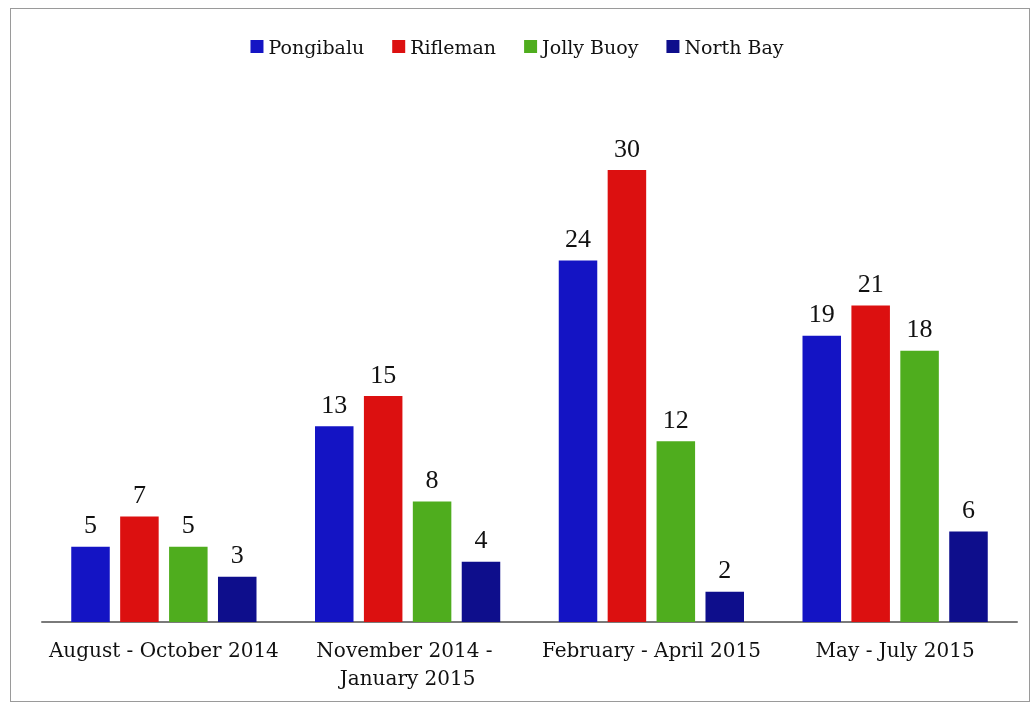 This screenshot has height=708, width=1034. What do you see at coordinates (821, 314) in the screenshot?
I see `data-label: 19` at bounding box center [821, 314].